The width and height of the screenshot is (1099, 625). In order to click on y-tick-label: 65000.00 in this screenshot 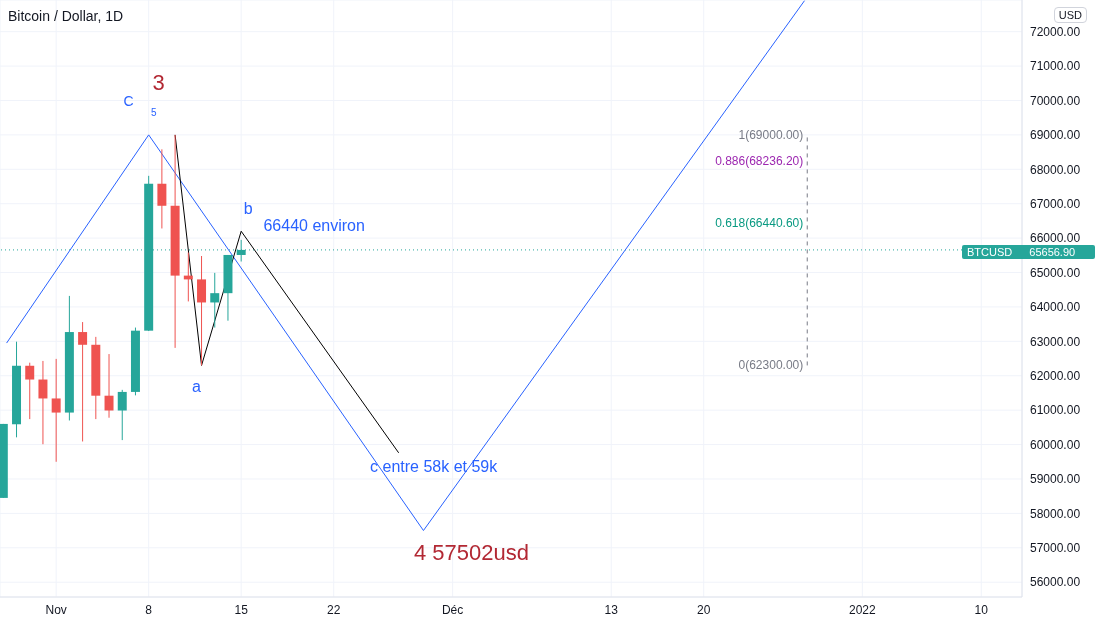, I will do `click(1055, 272)`.